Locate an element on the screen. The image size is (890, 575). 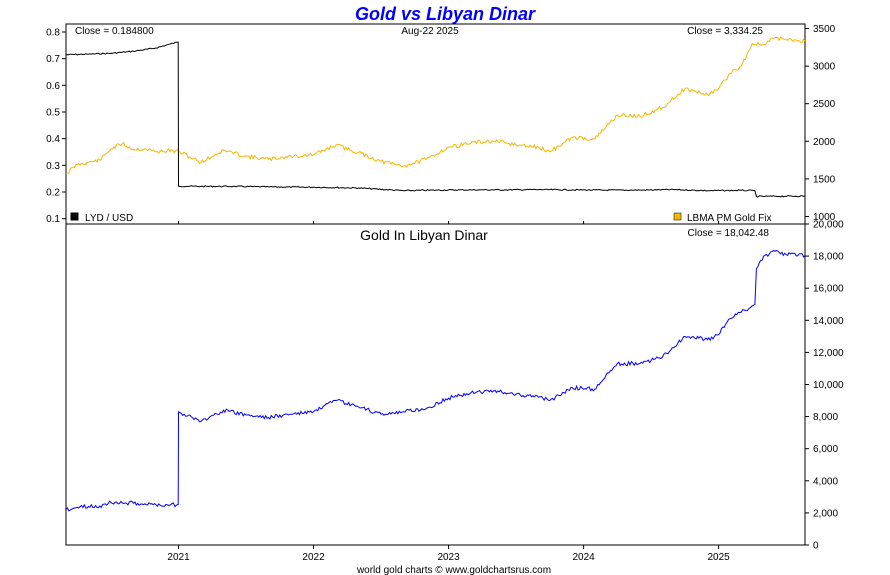
right-tick-label: 1500 is located at coordinates (824, 179).